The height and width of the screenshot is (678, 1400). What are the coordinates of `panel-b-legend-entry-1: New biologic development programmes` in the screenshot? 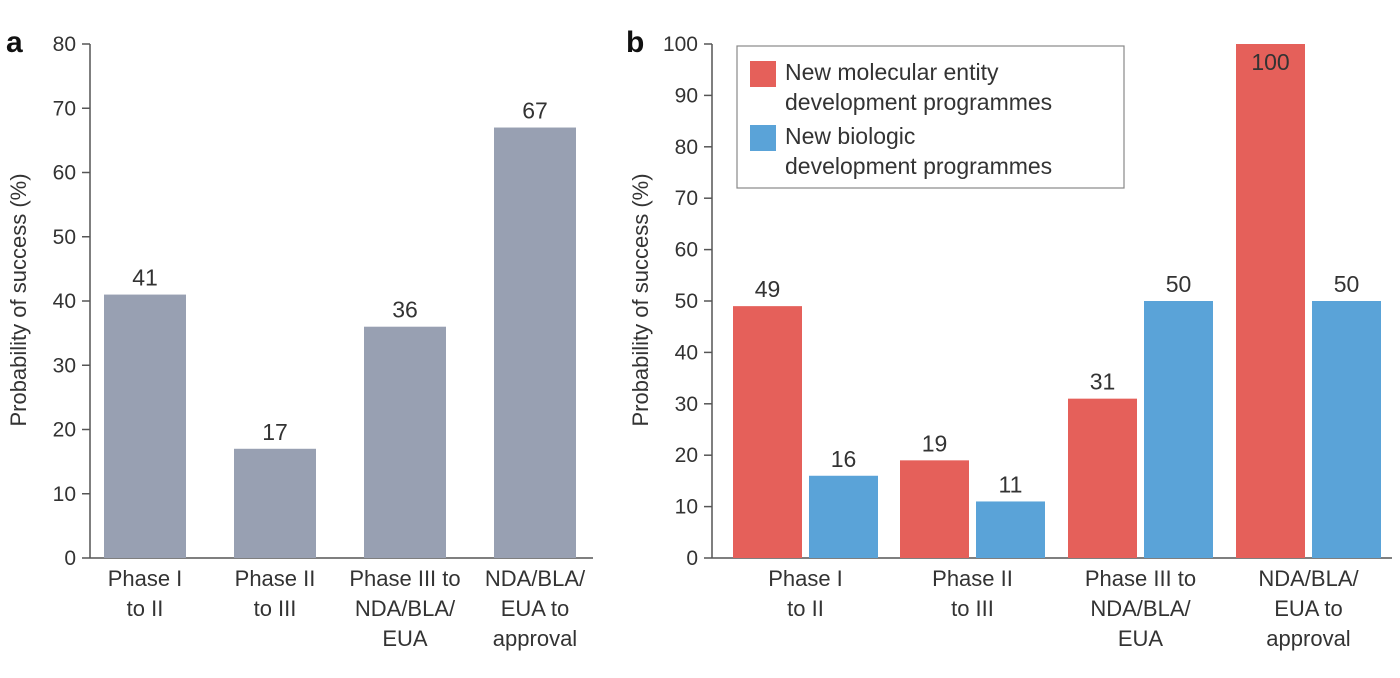 It's located at (918, 151).